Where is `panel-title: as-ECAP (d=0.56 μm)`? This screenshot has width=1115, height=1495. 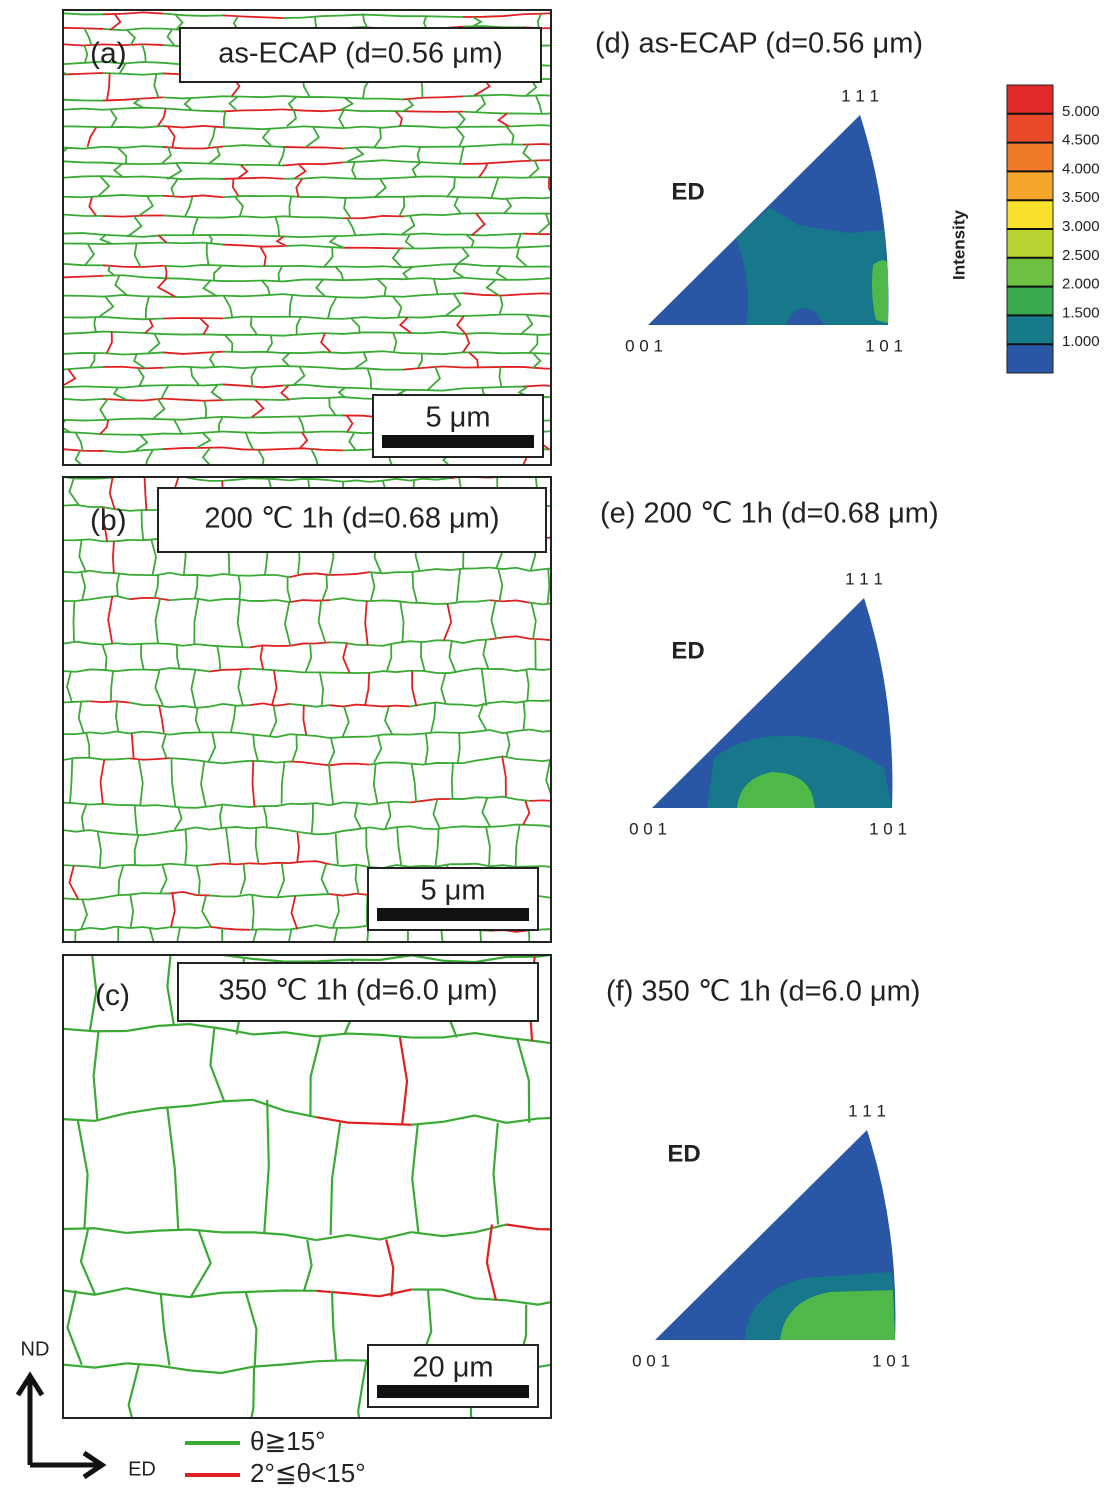 panel-title: as-ECAP (d=0.56 μm) is located at coordinates (360, 54).